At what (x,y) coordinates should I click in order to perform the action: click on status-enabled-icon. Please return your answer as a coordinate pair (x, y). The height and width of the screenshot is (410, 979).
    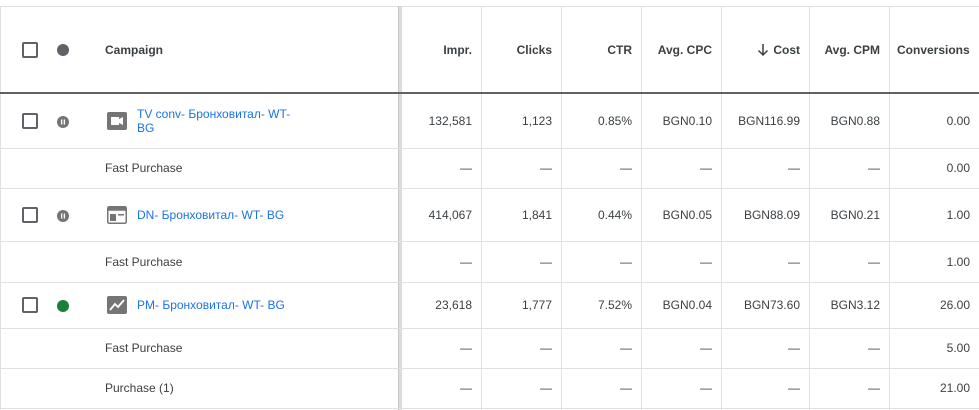
    Looking at the image, I should click on (63, 305).